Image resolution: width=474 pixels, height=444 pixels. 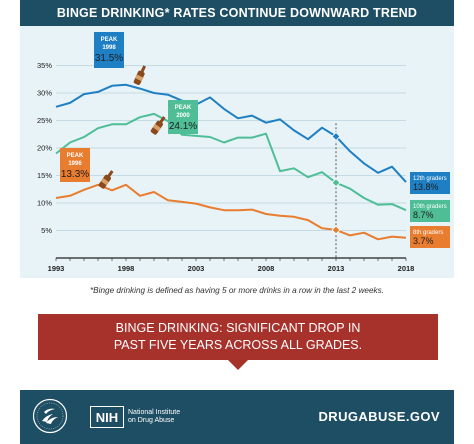 What do you see at coordinates (426, 187) in the screenshot?
I see `end-badge-value: 13.8%` at bounding box center [426, 187].